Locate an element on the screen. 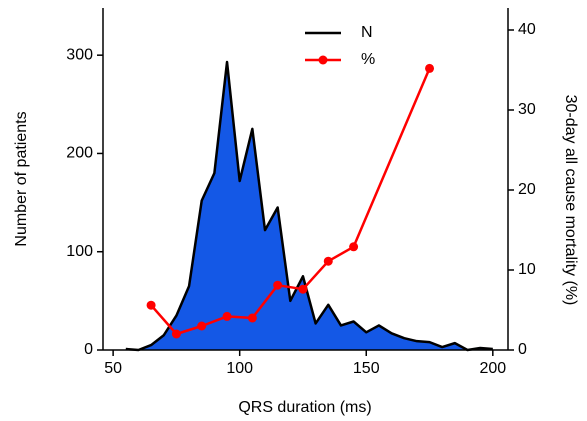 Image resolution: width=587 pixels, height=421 pixels. x-tick-label: 50 is located at coordinates (113, 368).